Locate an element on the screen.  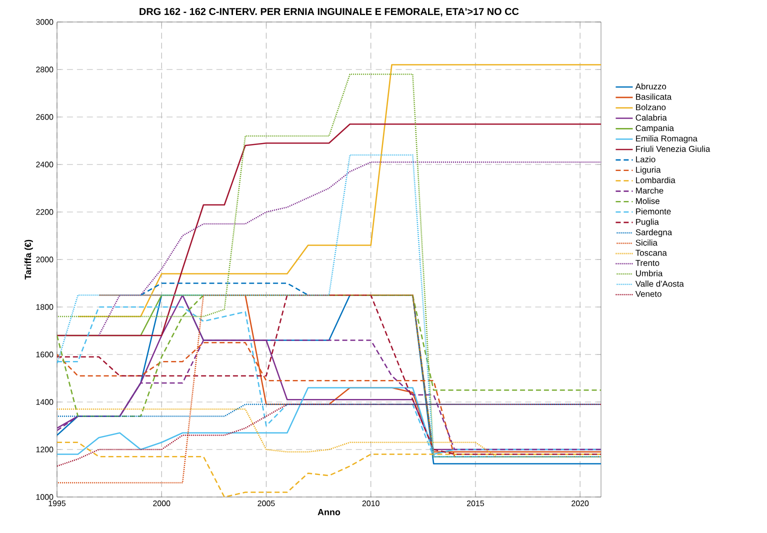
y-axis-title: Tariffa (€) is located at coordinates (28, 260).